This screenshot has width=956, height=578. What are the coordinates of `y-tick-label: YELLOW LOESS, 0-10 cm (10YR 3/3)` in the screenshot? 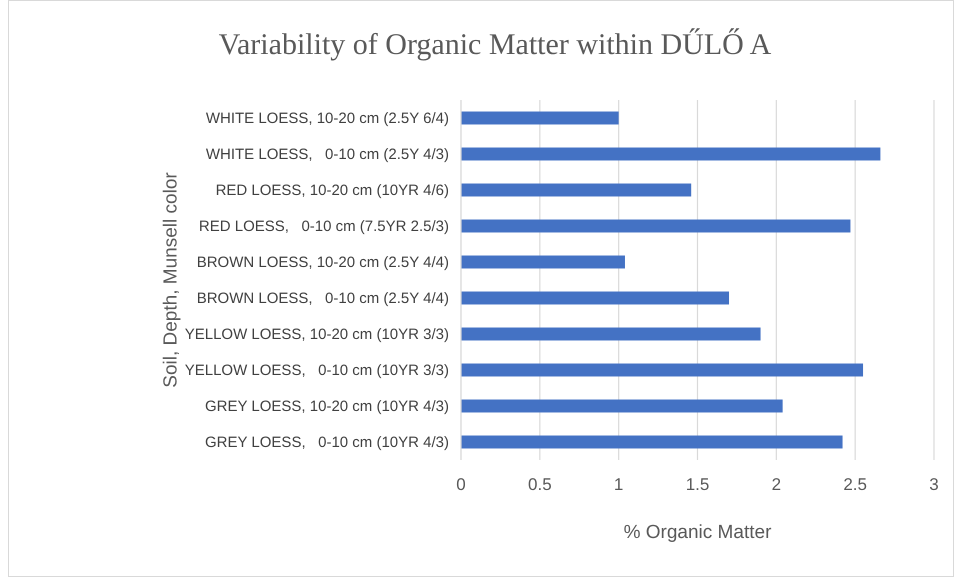 It's located at (317, 370).